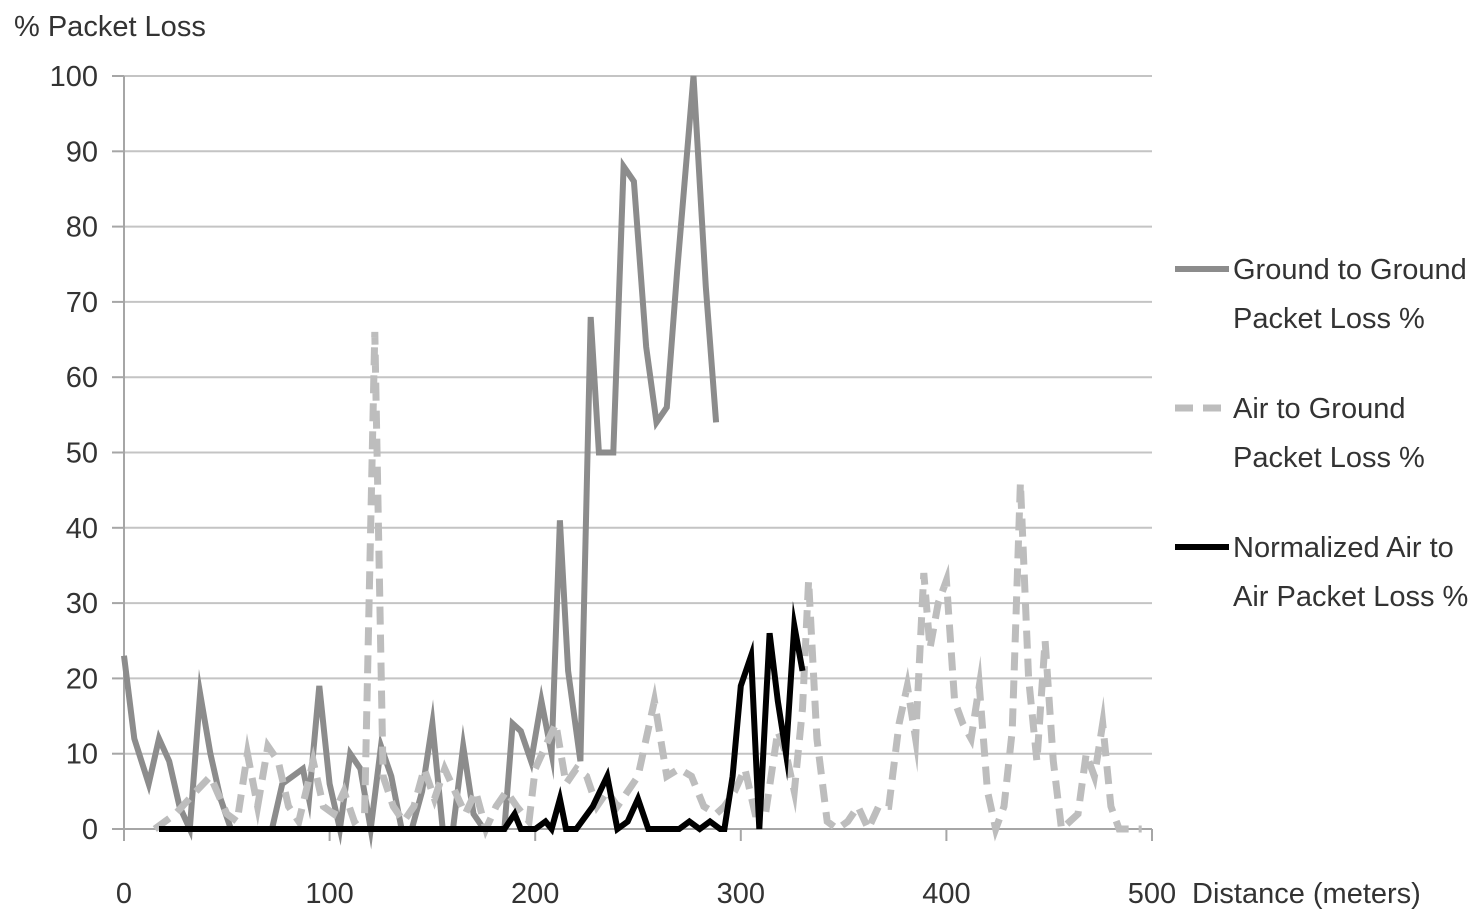 Image resolution: width=1478 pixels, height=915 pixels. What do you see at coordinates (82, 679) in the screenshot?
I see `y-tick-label: 20` at bounding box center [82, 679].